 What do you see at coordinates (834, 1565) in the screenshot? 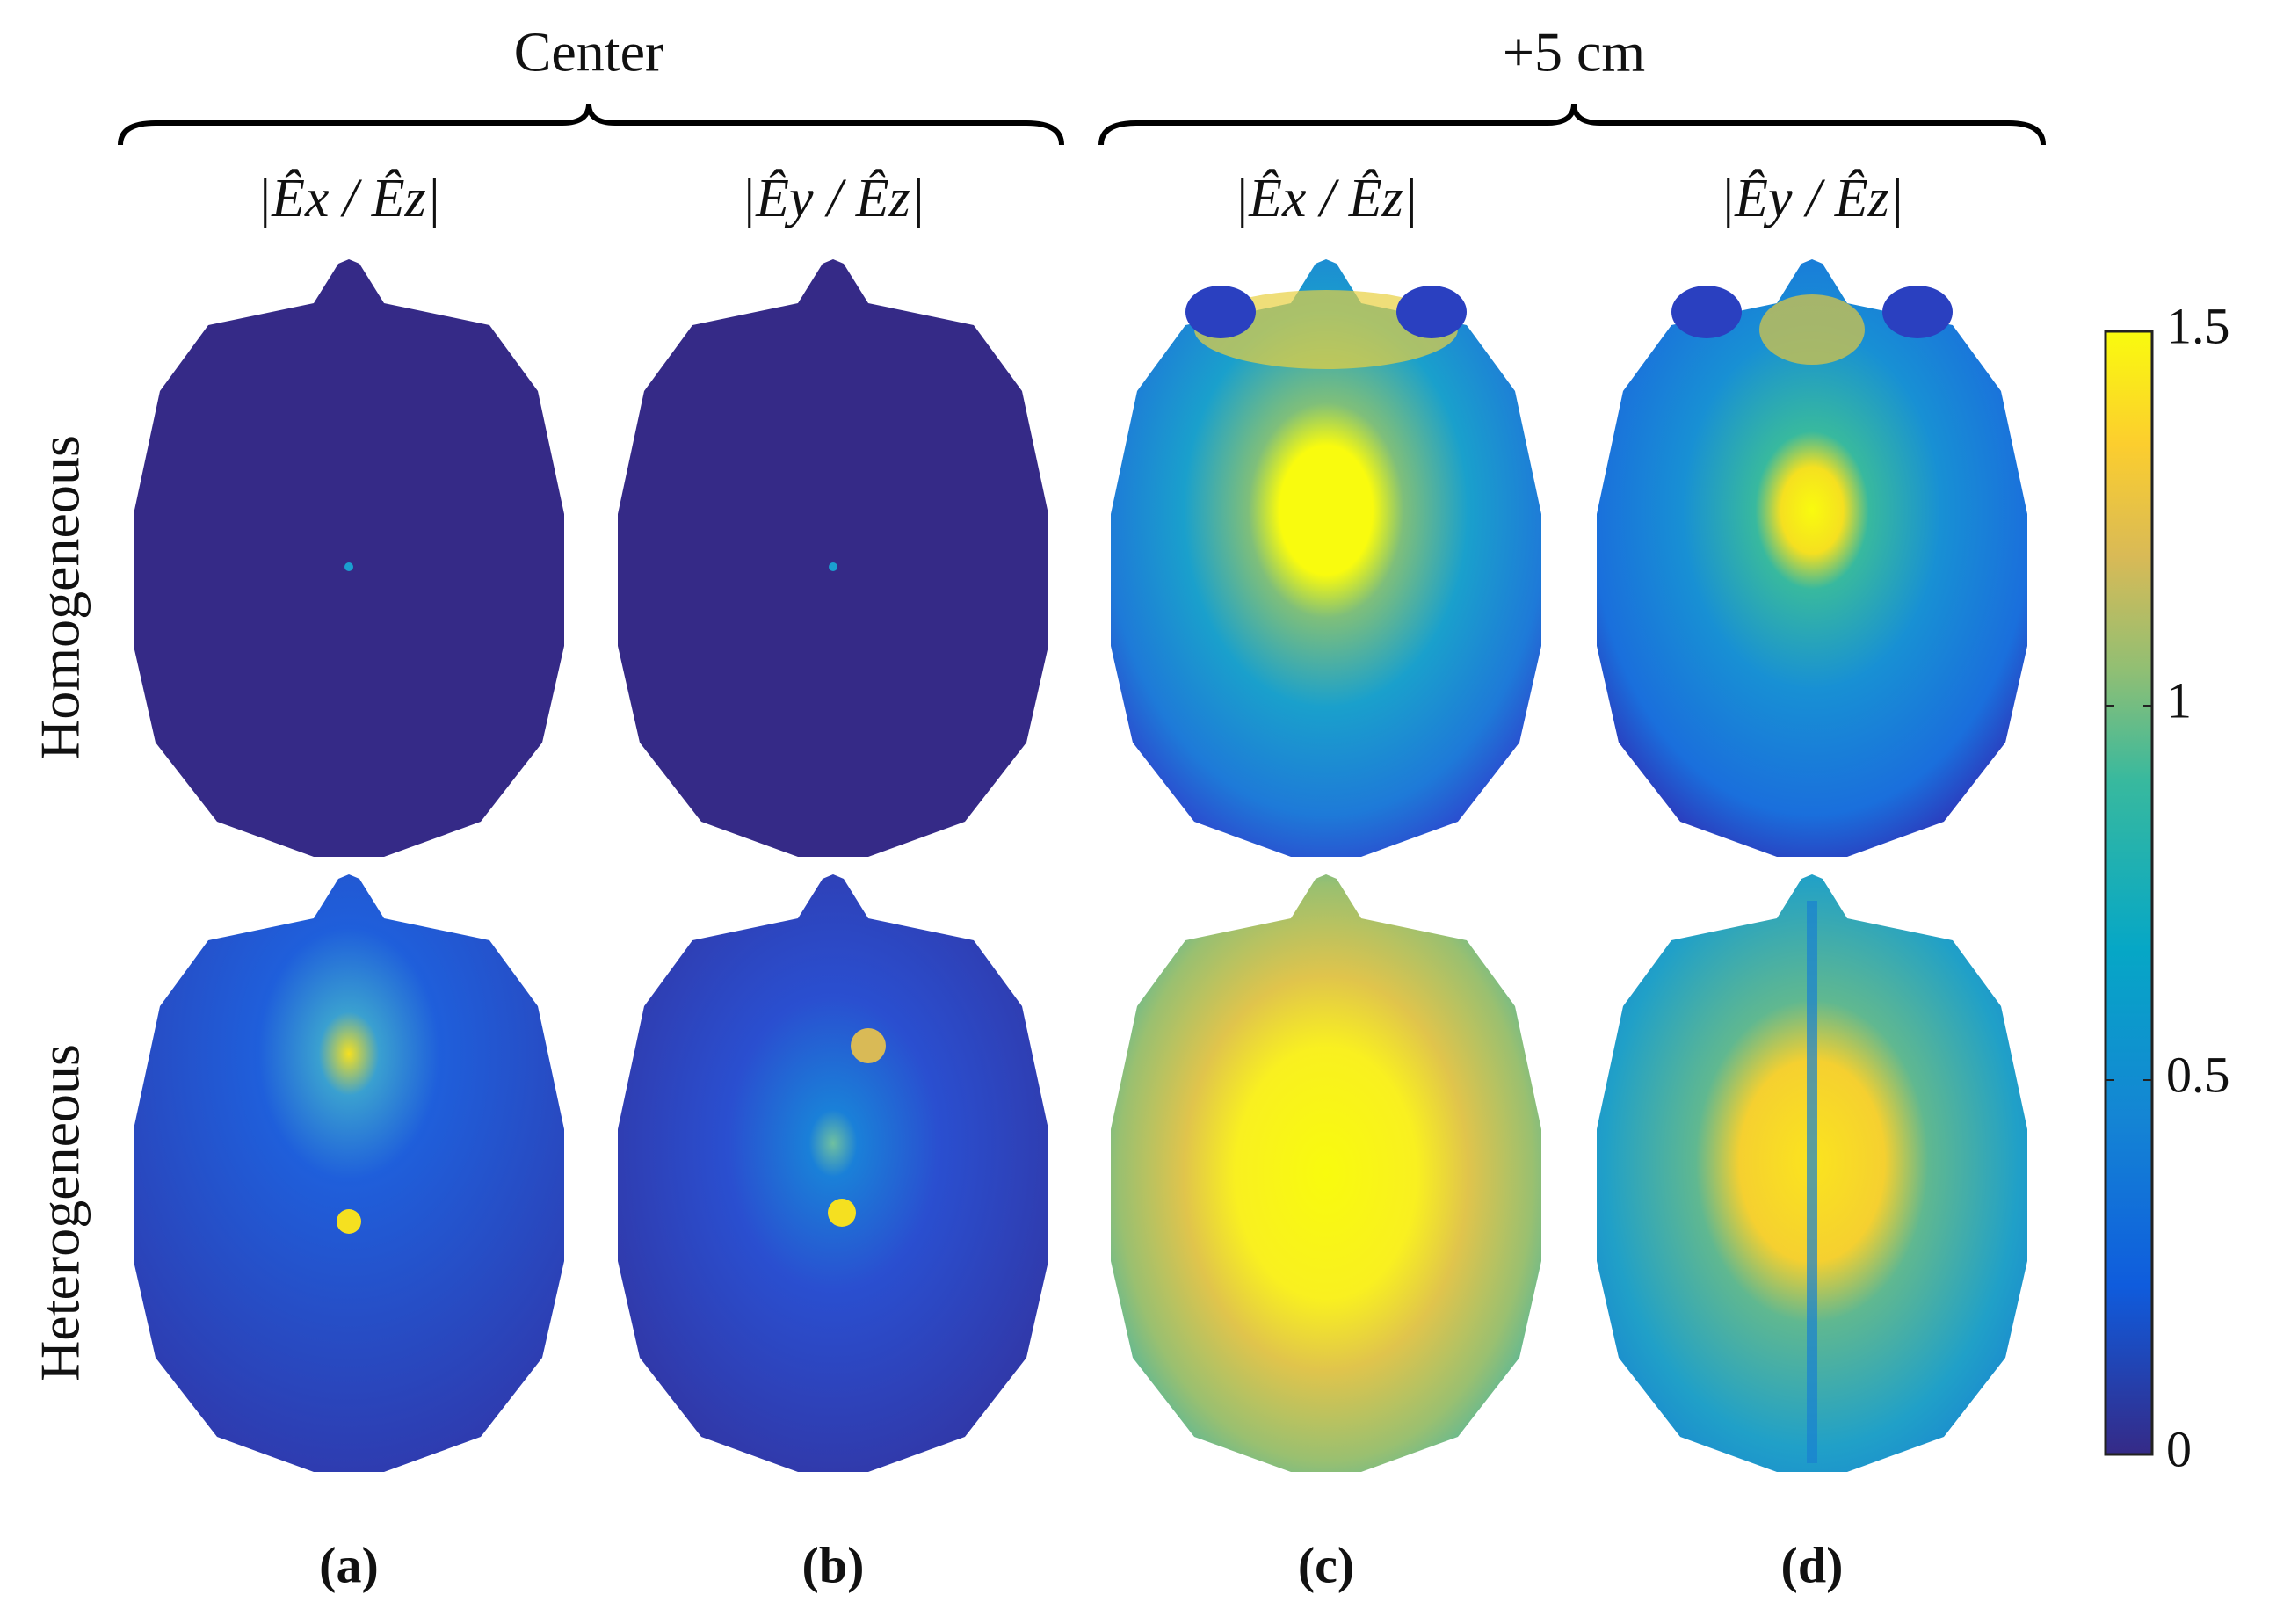
I see `panel-label: (b)` at bounding box center [834, 1565].